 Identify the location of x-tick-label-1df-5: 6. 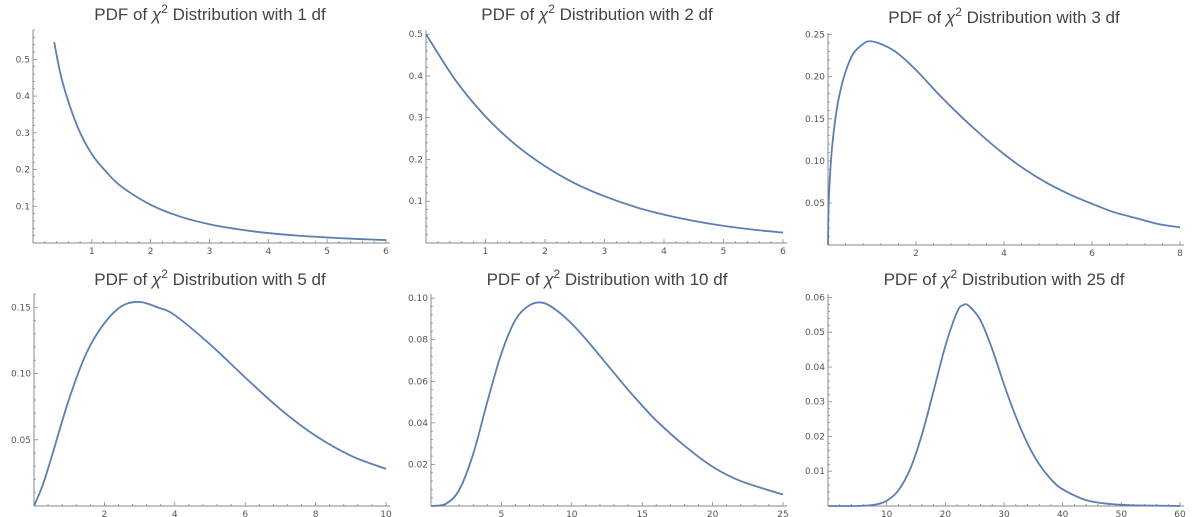
(386, 252).